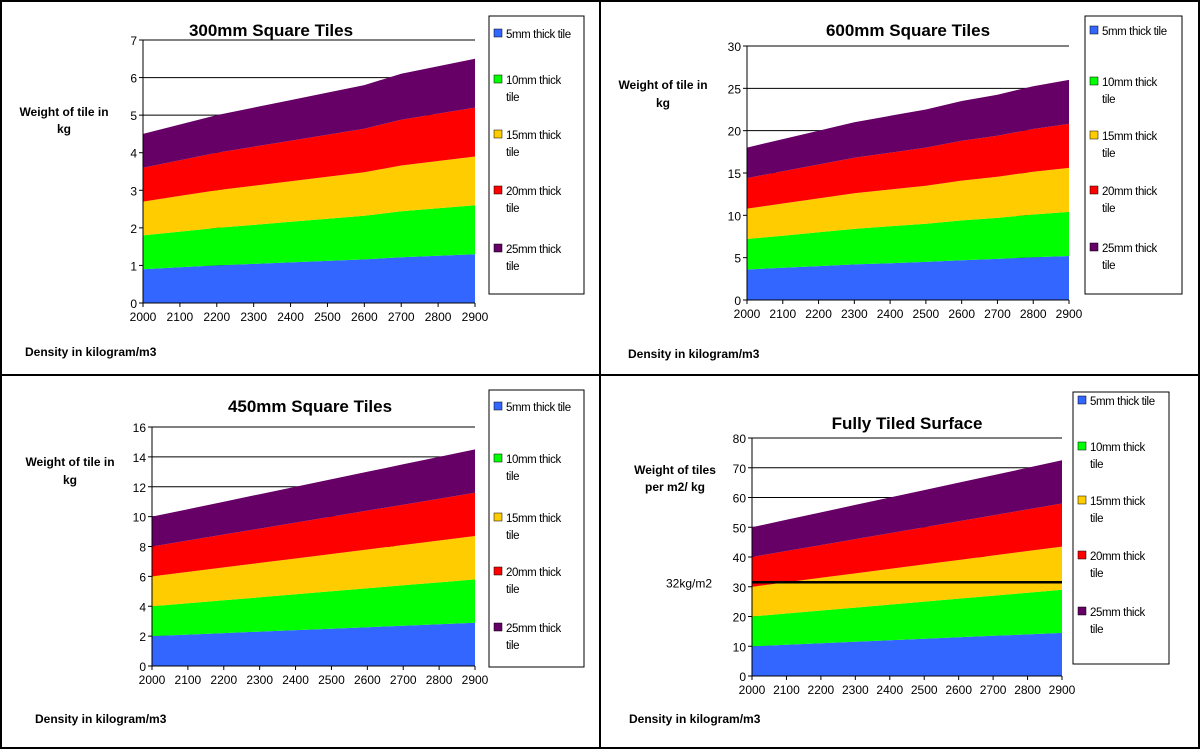 The width and height of the screenshot is (1200, 749). What do you see at coordinates (735, 174) in the screenshot?
I see `y-tick-label: 15` at bounding box center [735, 174].